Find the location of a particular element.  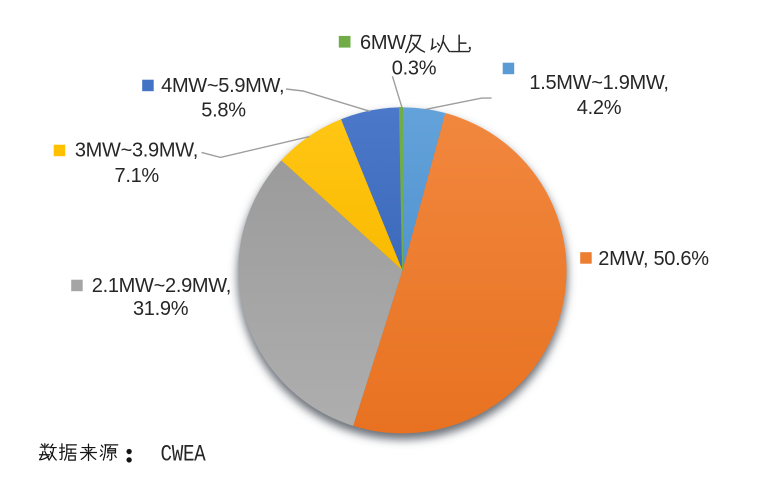

svg-text: 4.2% is located at coordinates (599, 108).